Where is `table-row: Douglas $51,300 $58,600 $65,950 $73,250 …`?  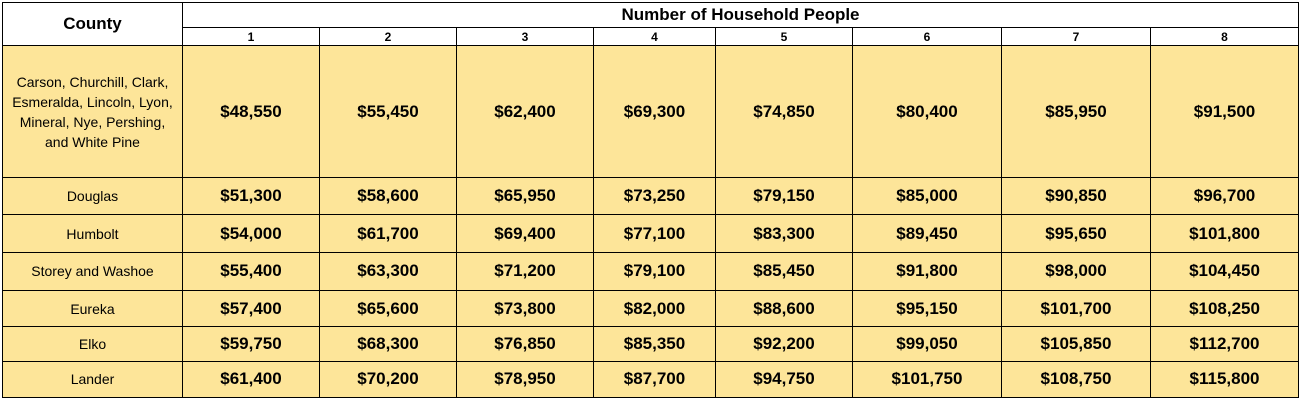
table-row: Douglas $51,300 $58,600 $65,950 $73,250 … is located at coordinates (651, 196).